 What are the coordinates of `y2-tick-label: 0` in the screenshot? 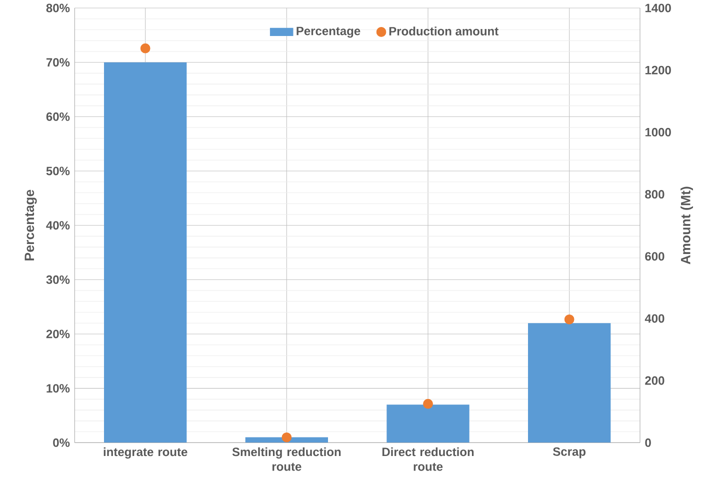 It's located at (648, 442).